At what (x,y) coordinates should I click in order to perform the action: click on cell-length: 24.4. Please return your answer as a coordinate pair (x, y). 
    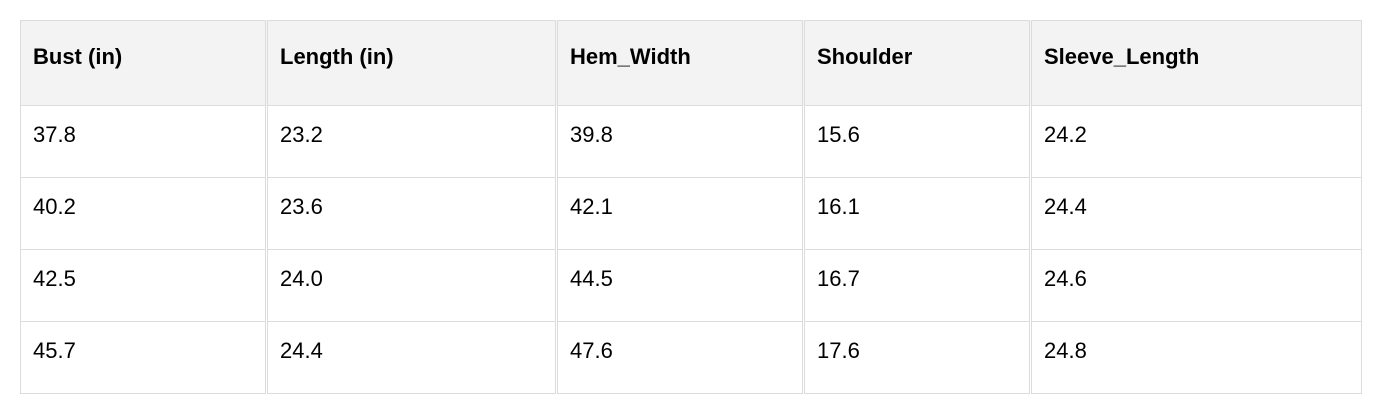
    Looking at the image, I should click on (411, 357).